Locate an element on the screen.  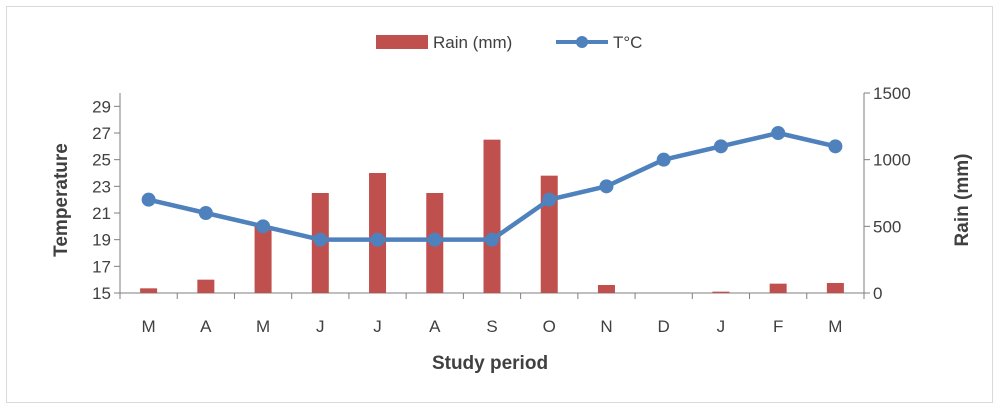
legend-temp-label: T°C is located at coordinates (627, 42).